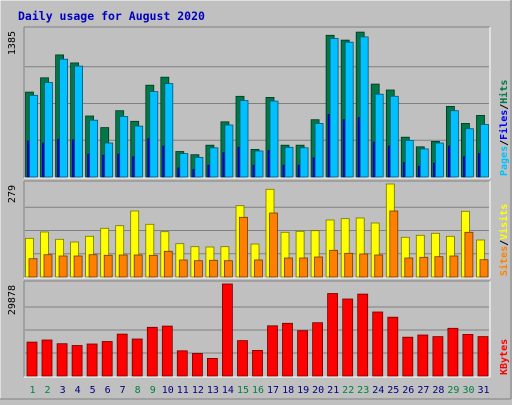 The image size is (512, 405). Describe the element at coordinates (438, 390) in the screenshot. I see `x-tick-label-day-28: 28` at that location.